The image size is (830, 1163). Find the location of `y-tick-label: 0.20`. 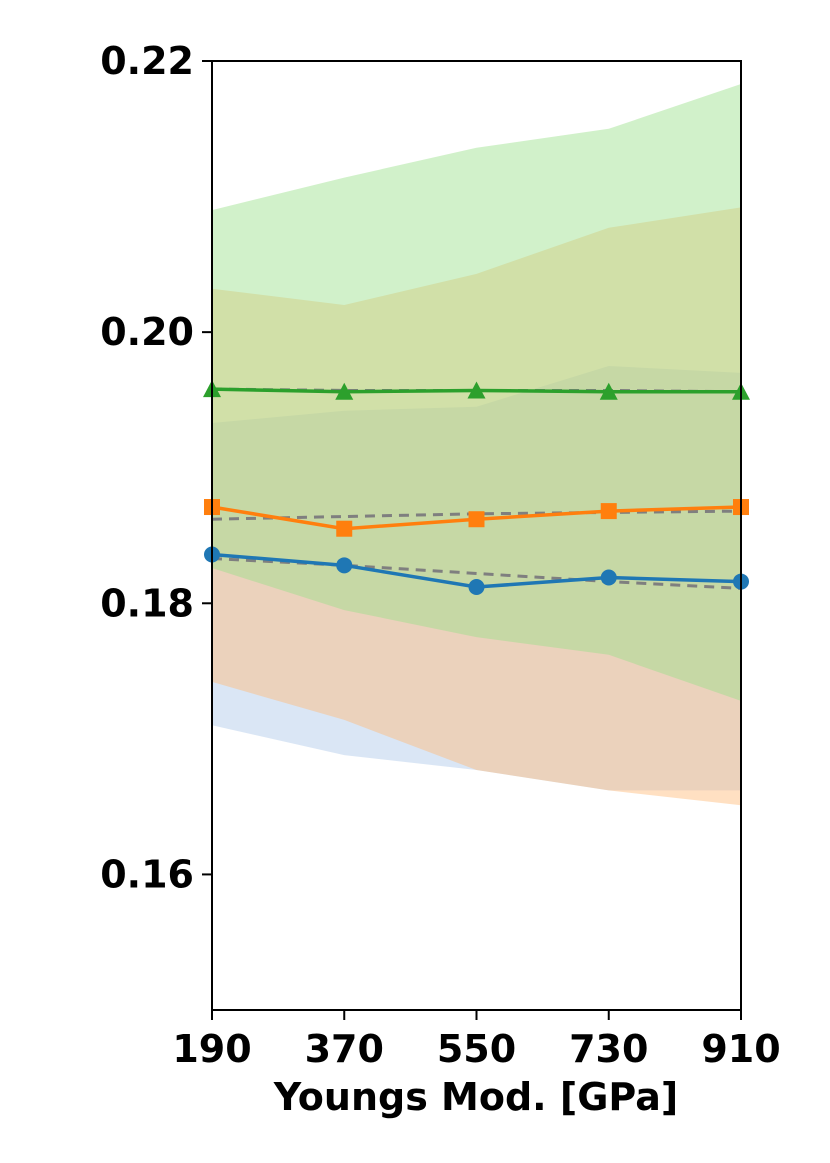

y-tick-label: 0.20 is located at coordinates (147, 332).